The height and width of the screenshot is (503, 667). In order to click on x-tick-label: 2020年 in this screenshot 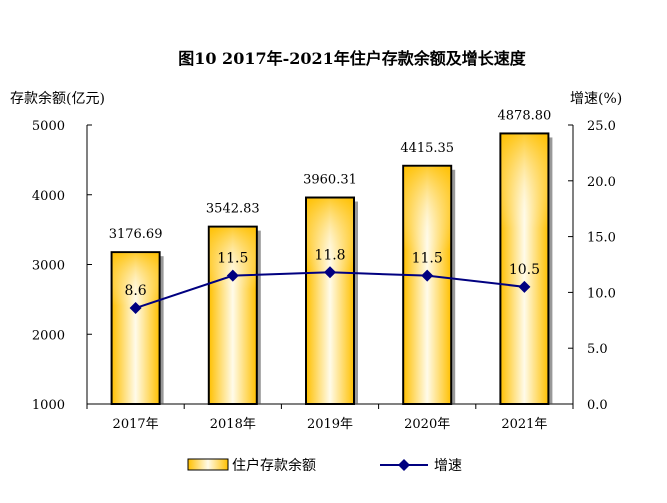, I will do `click(427, 424)`.